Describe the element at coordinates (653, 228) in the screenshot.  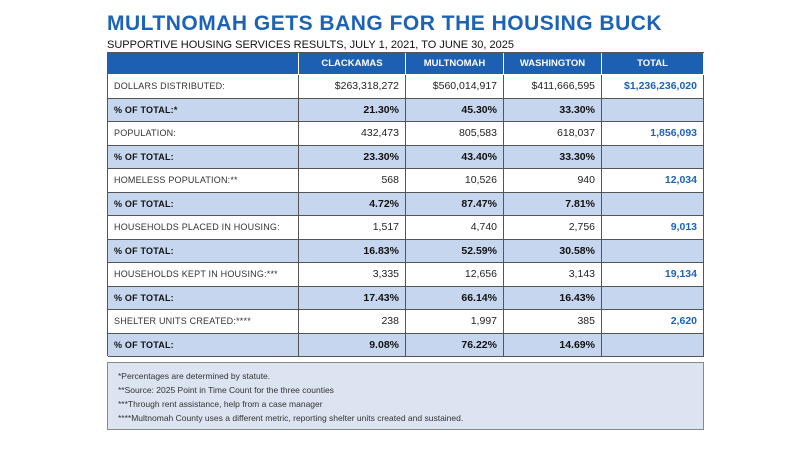
I see `table-cell: 9,013` at that location.